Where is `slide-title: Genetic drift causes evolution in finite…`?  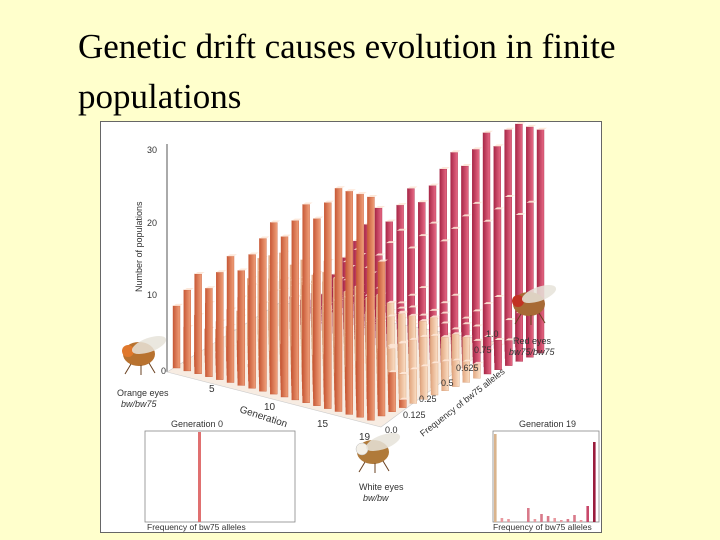
slide-title: Genetic drift causes evolution in finite… is located at coordinates (347, 71).